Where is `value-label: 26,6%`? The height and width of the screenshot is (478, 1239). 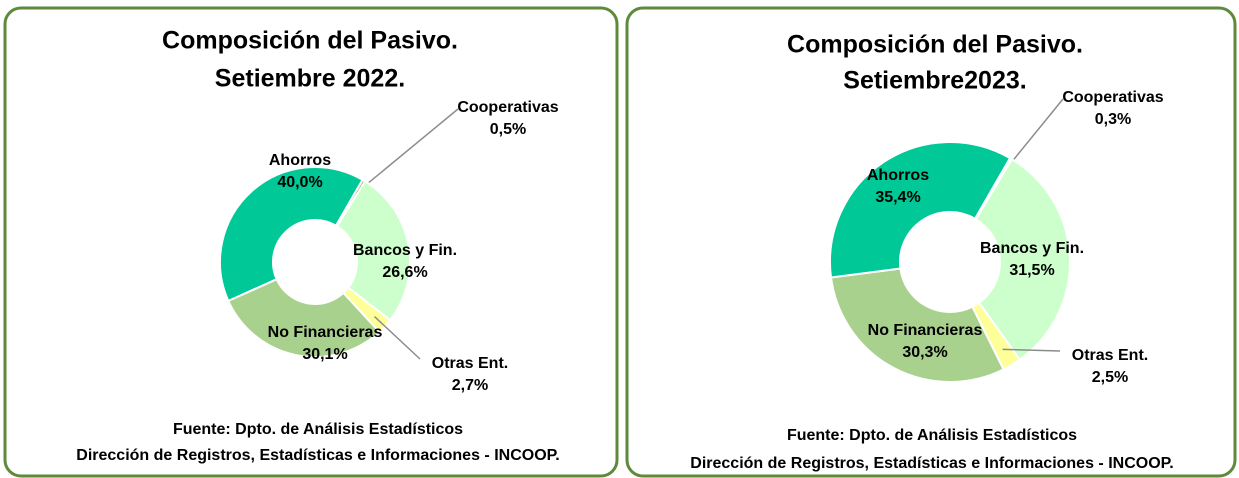 value-label: 26,6% is located at coordinates (404, 272).